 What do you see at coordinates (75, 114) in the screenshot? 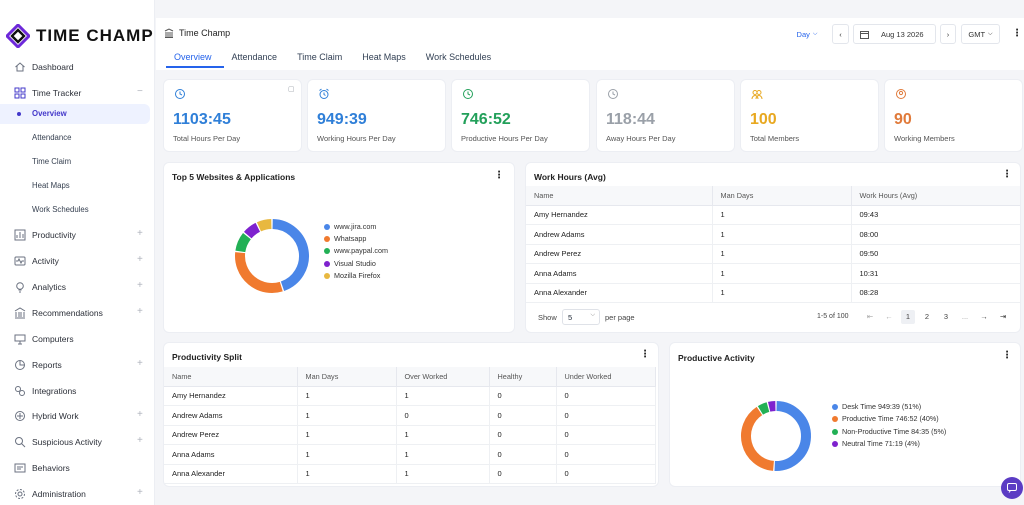
I see `sidebar-subitem-overview: Overview` at bounding box center [75, 114].